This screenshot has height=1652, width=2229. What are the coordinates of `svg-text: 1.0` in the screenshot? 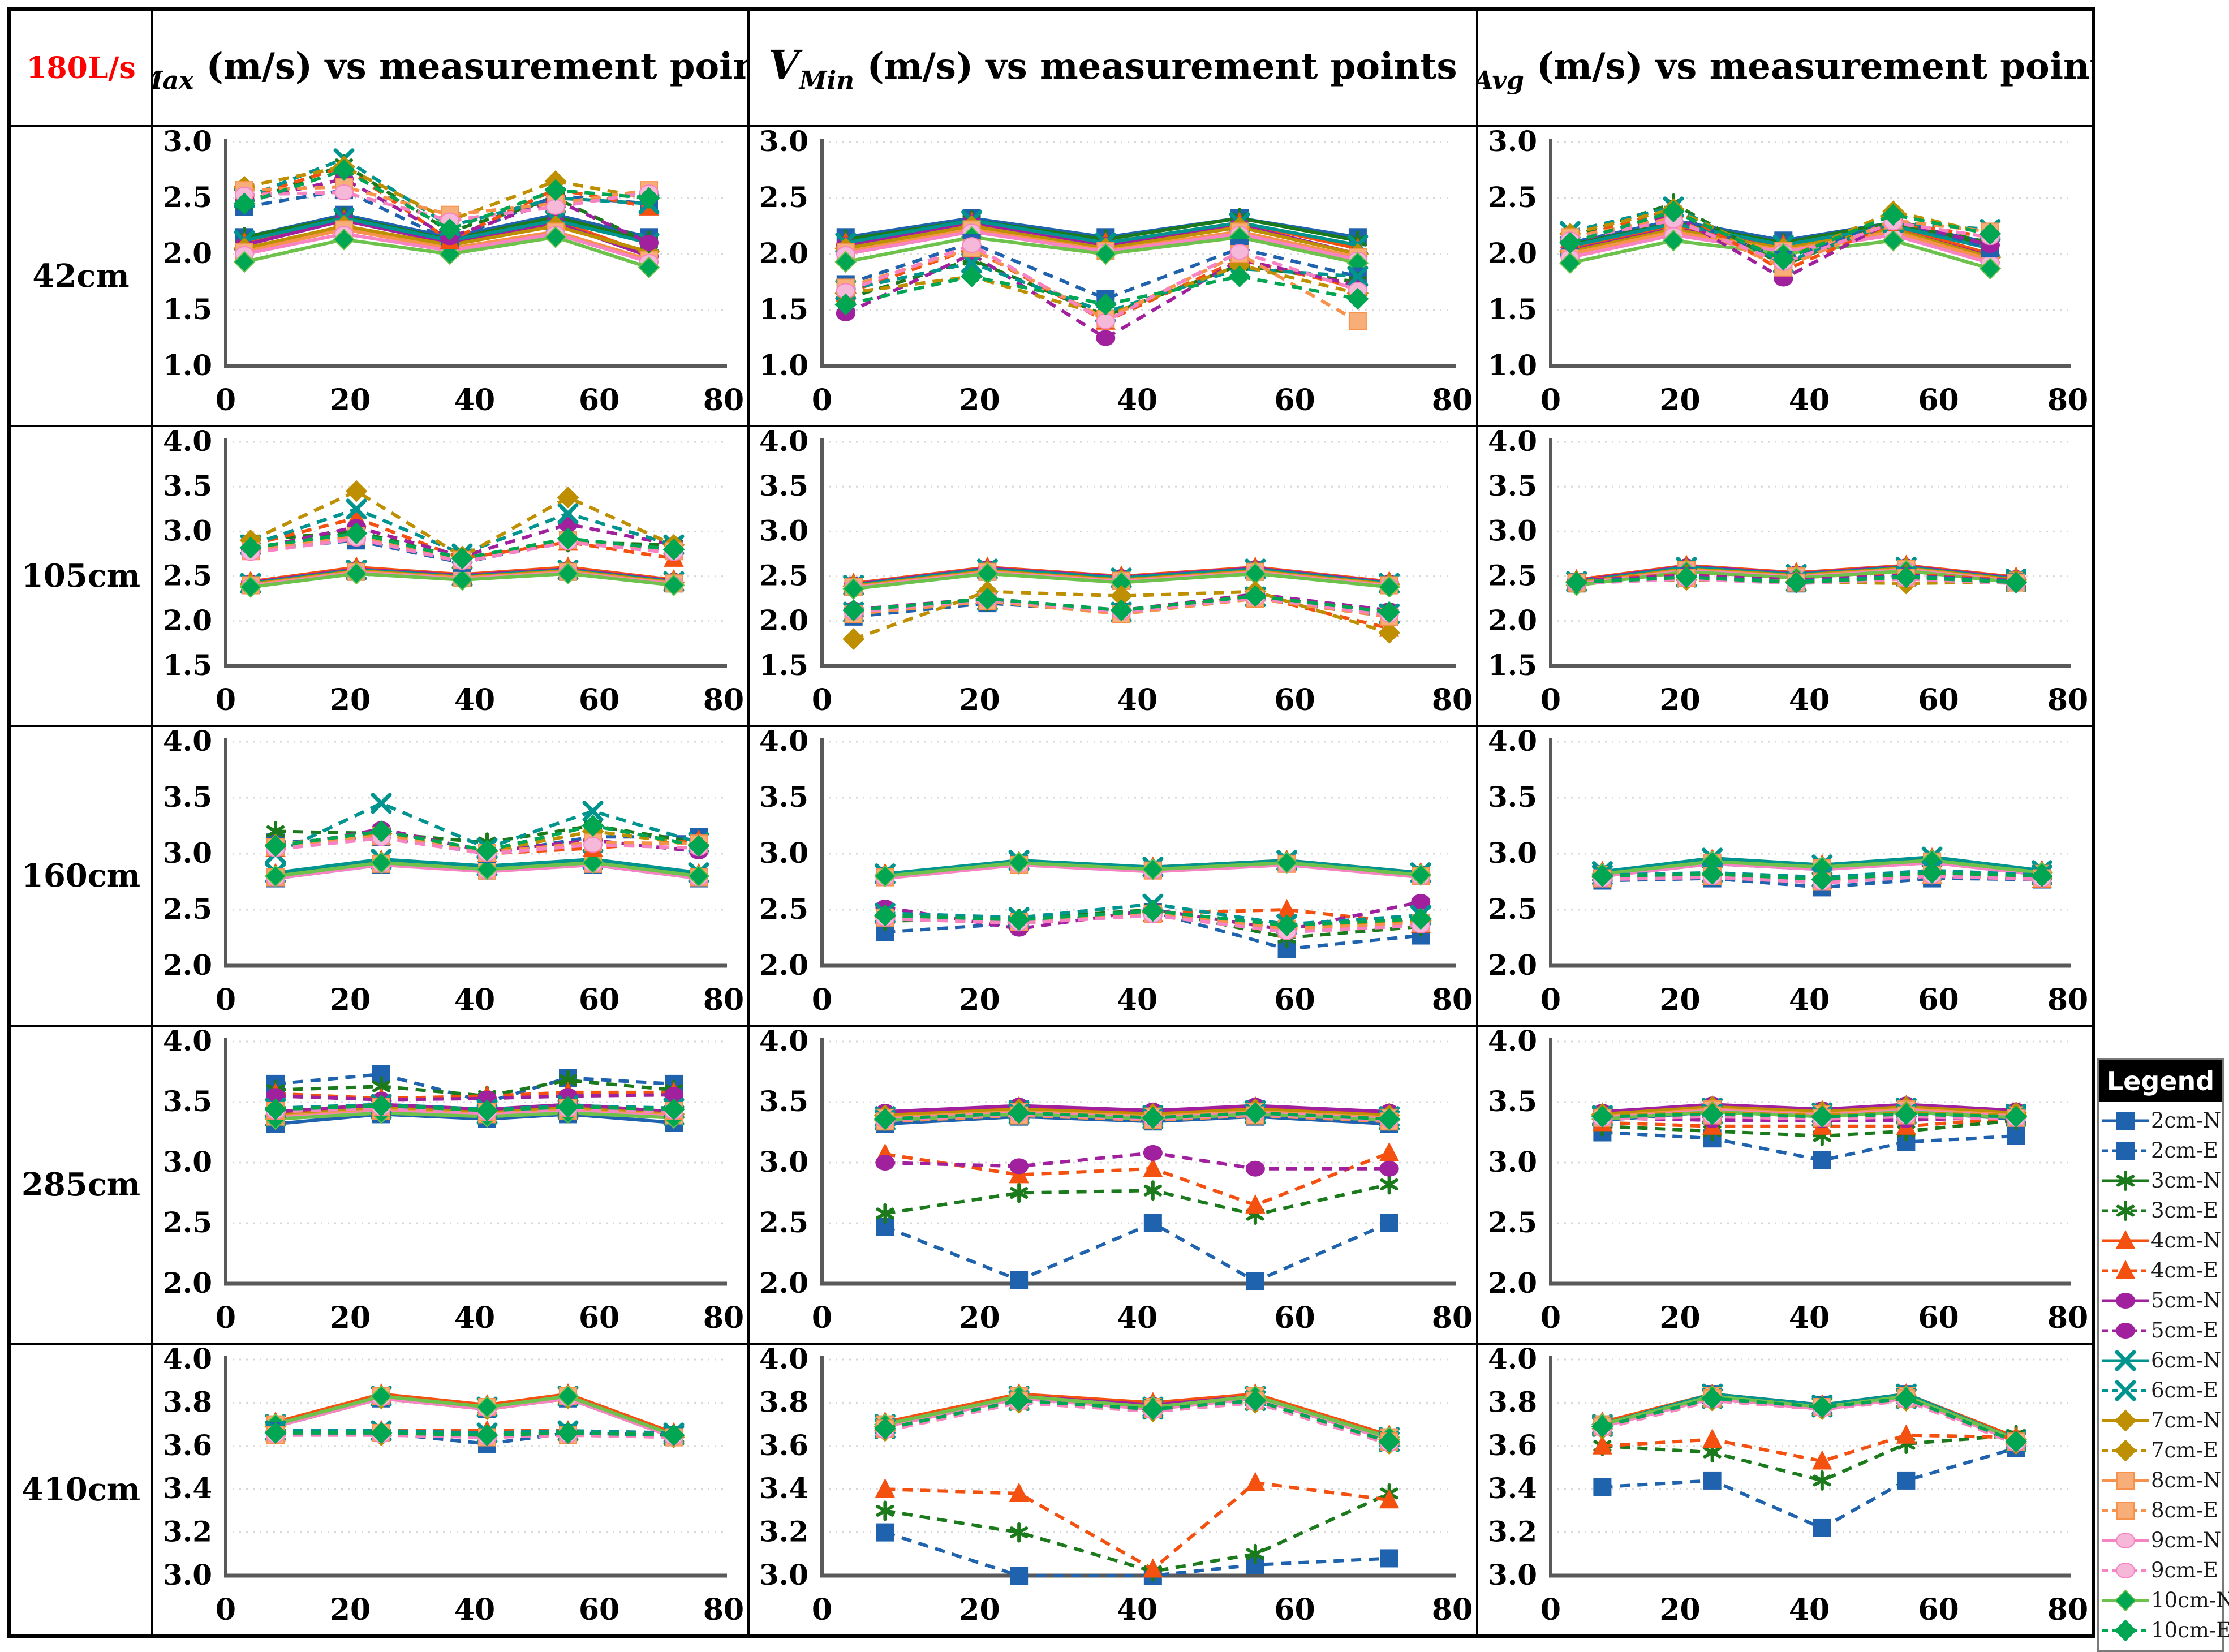 It's located at (188, 365).